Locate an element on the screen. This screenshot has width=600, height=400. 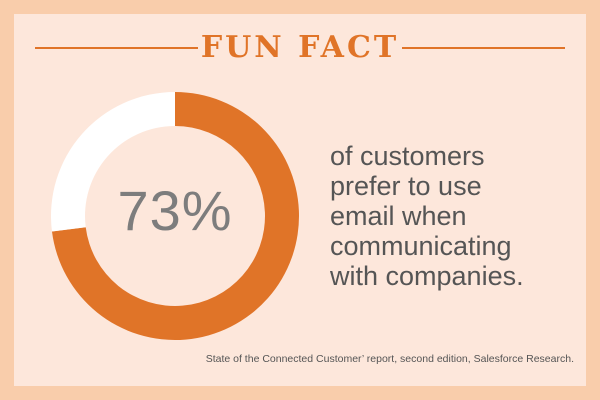
fact-line: prefer to use is located at coordinates (406, 186).